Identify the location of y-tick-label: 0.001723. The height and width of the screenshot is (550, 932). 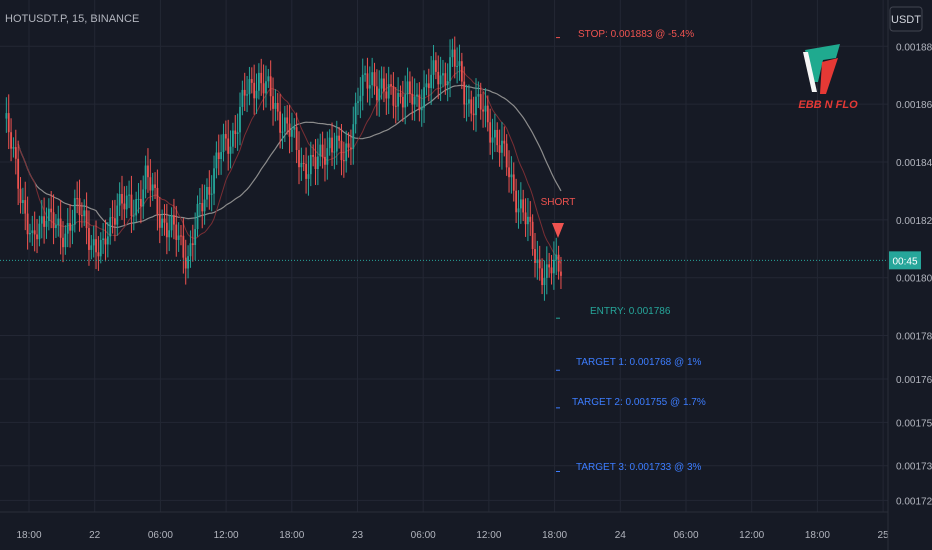
(914, 501).